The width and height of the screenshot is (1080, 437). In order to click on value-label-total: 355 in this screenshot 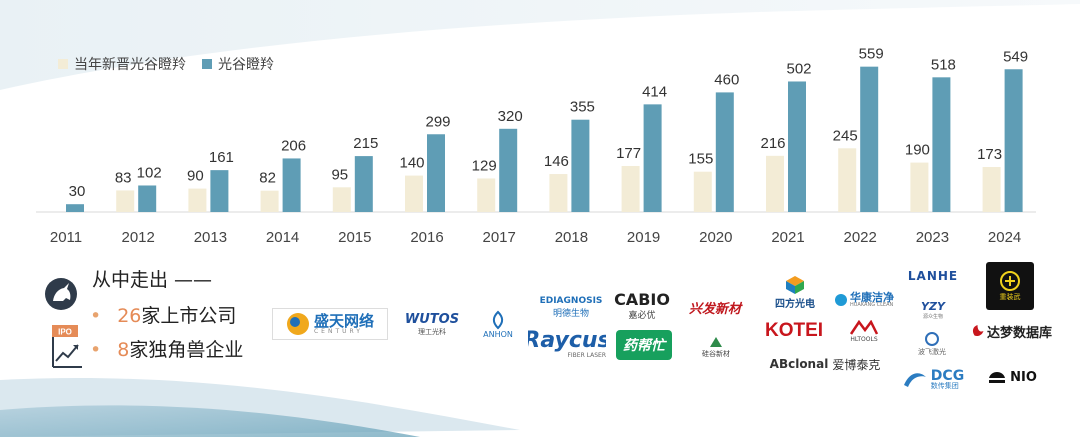, I will do `click(582, 107)`.